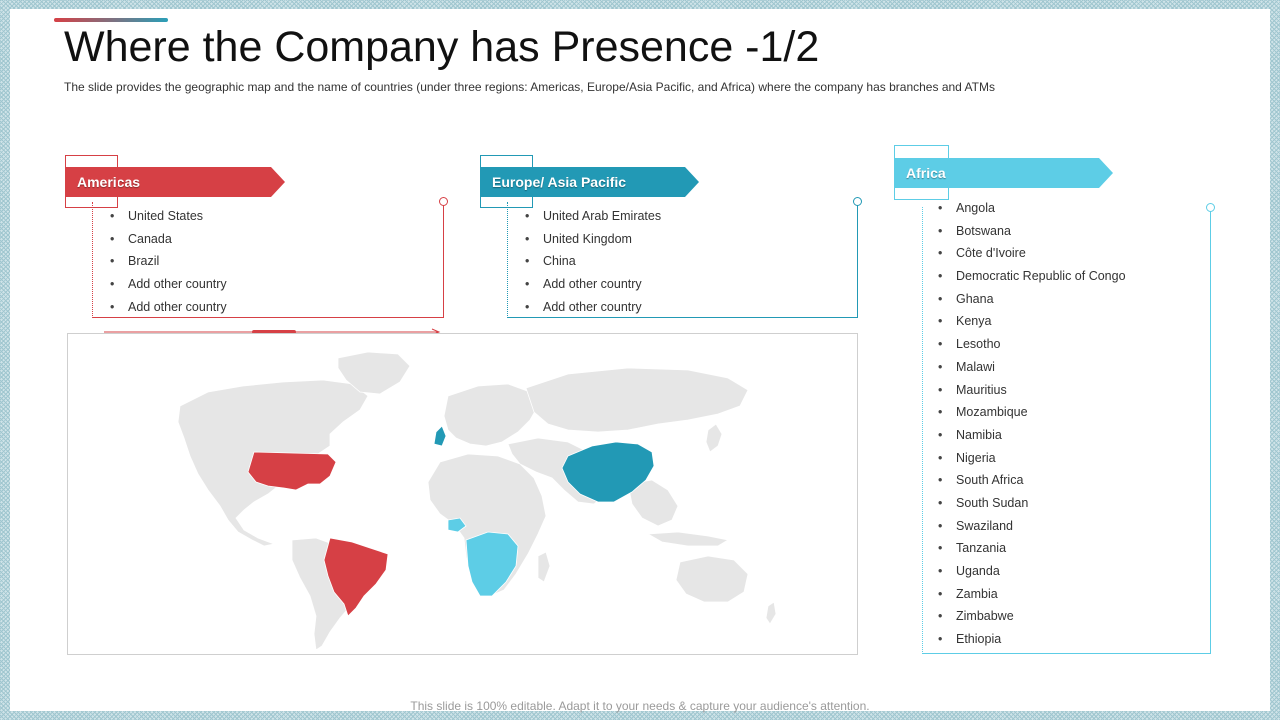 The image size is (1280, 720). What do you see at coordinates (983, 412) in the screenshot?
I see `list-item: • Mozambique` at bounding box center [983, 412].